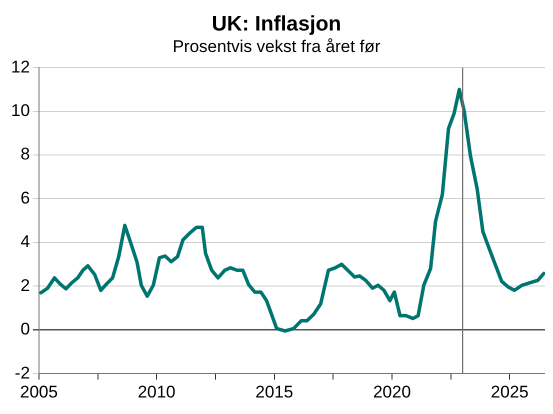 The image size is (553, 414). What do you see at coordinates (20, 66) in the screenshot?
I see `y-tick-label: 12` at bounding box center [20, 66].